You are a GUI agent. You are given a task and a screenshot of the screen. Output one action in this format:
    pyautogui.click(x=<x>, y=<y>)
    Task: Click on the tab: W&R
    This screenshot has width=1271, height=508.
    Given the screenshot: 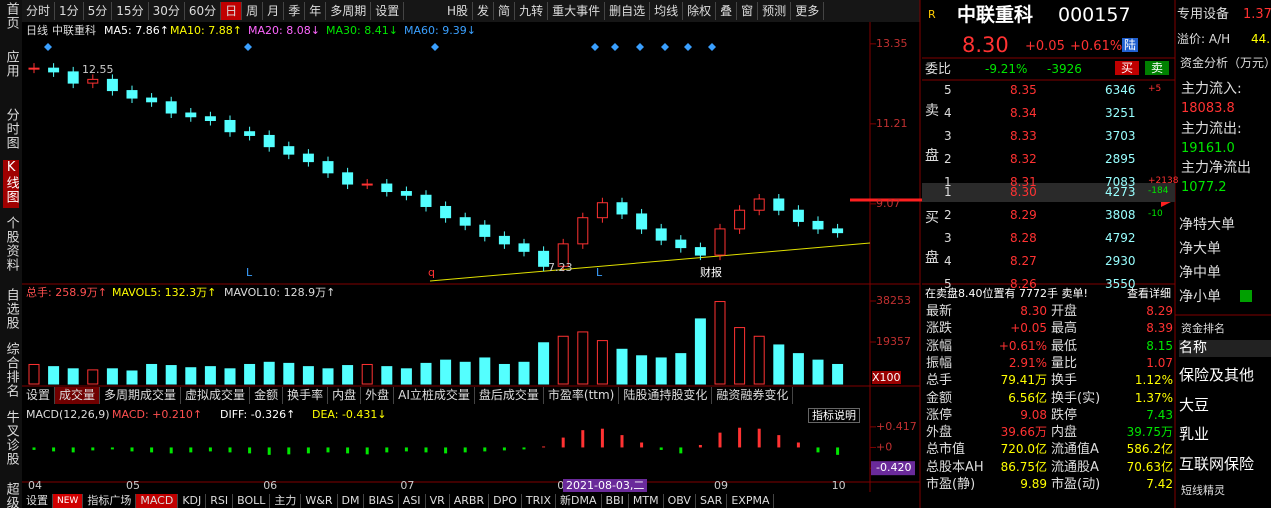 What is the action you would take?
    pyautogui.click(x=319, y=501)
    